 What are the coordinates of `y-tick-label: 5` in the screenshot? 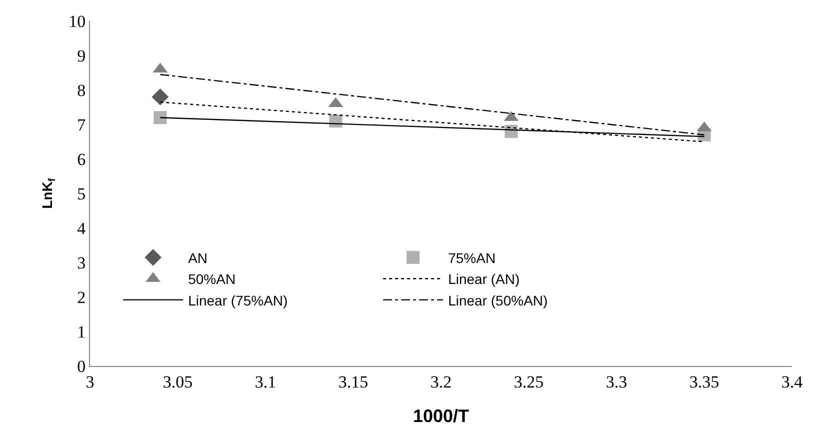 It's located at (81, 194).